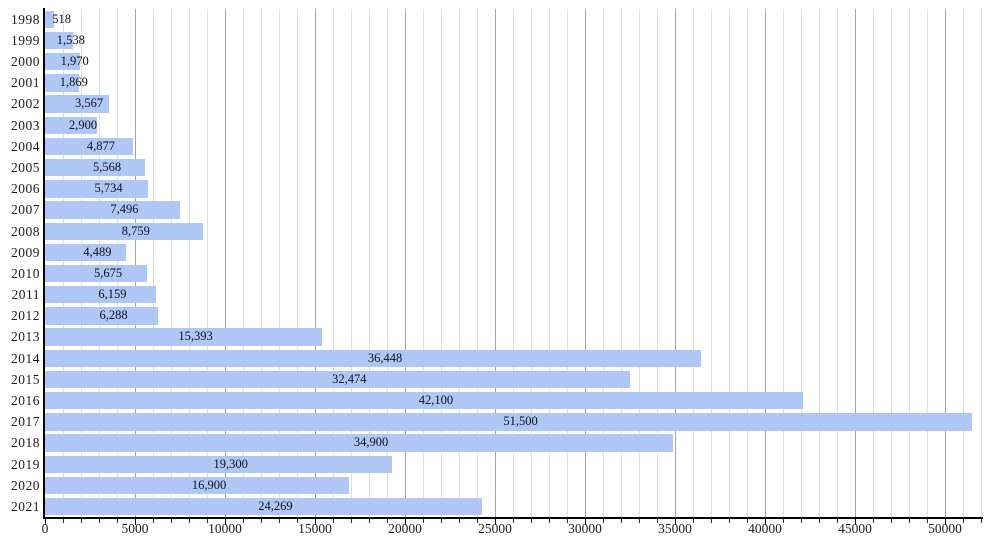 The height and width of the screenshot is (536, 1000). I want to click on y-axis-label-2016: 2016, so click(25, 400).